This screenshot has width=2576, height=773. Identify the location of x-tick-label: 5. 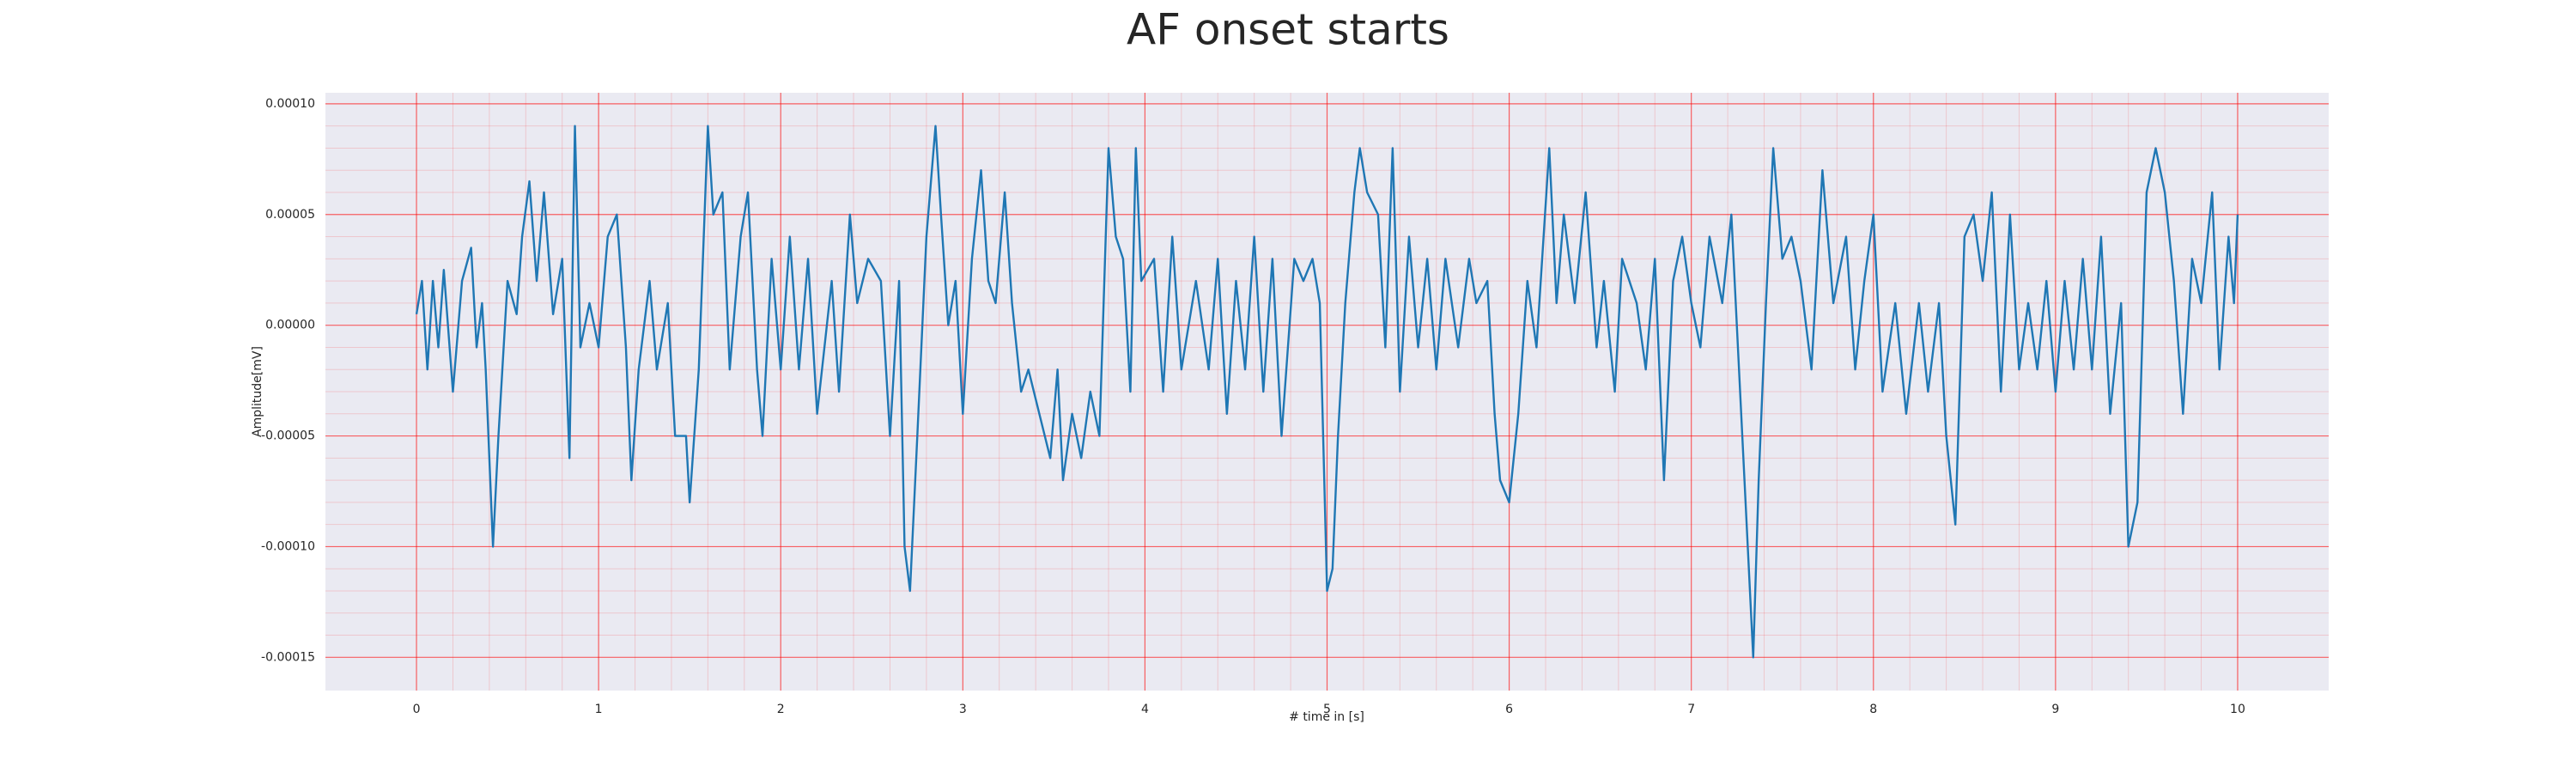
(1327, 709).